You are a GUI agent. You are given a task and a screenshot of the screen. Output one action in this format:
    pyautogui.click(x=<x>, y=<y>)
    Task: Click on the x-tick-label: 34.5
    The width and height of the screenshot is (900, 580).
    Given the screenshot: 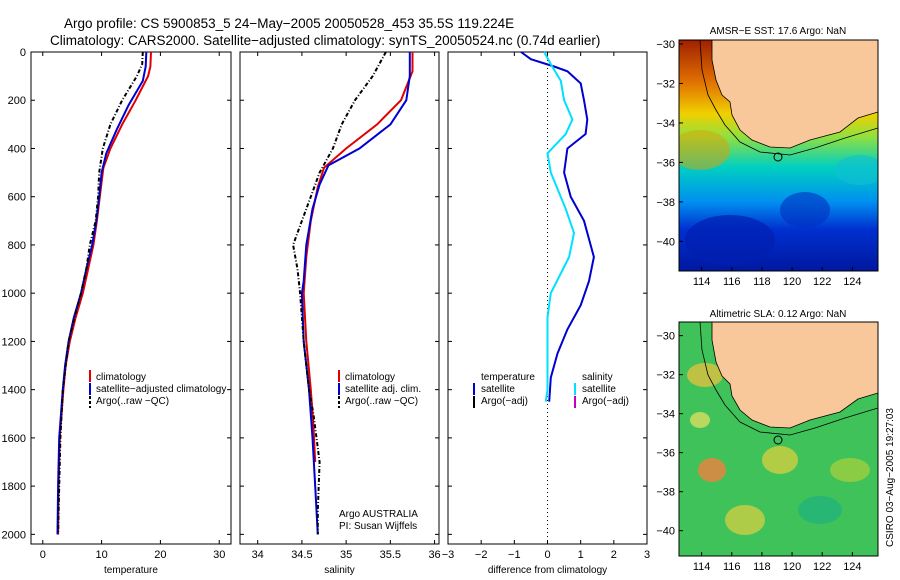 What is the action you would take?
    pyautogui.click(x=301, y=555)
    